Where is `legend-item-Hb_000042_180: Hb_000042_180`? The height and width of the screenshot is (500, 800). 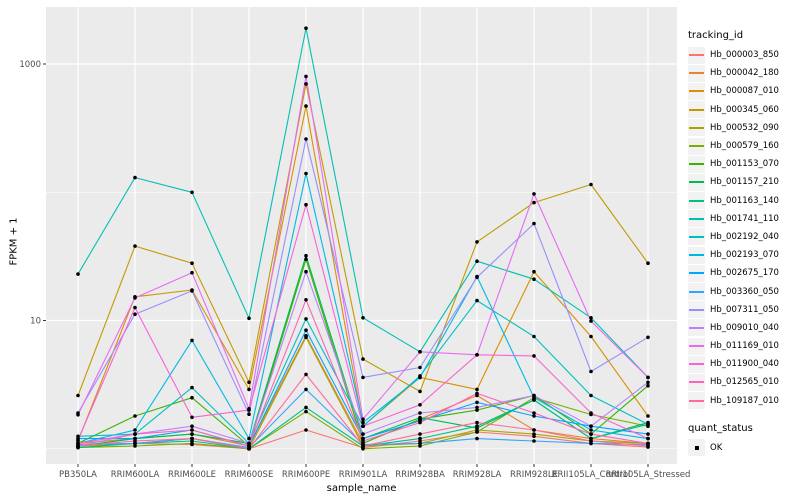
legend-item-Hb_000042_180: Hb_000042_180 is located at coordinates (744, 73).